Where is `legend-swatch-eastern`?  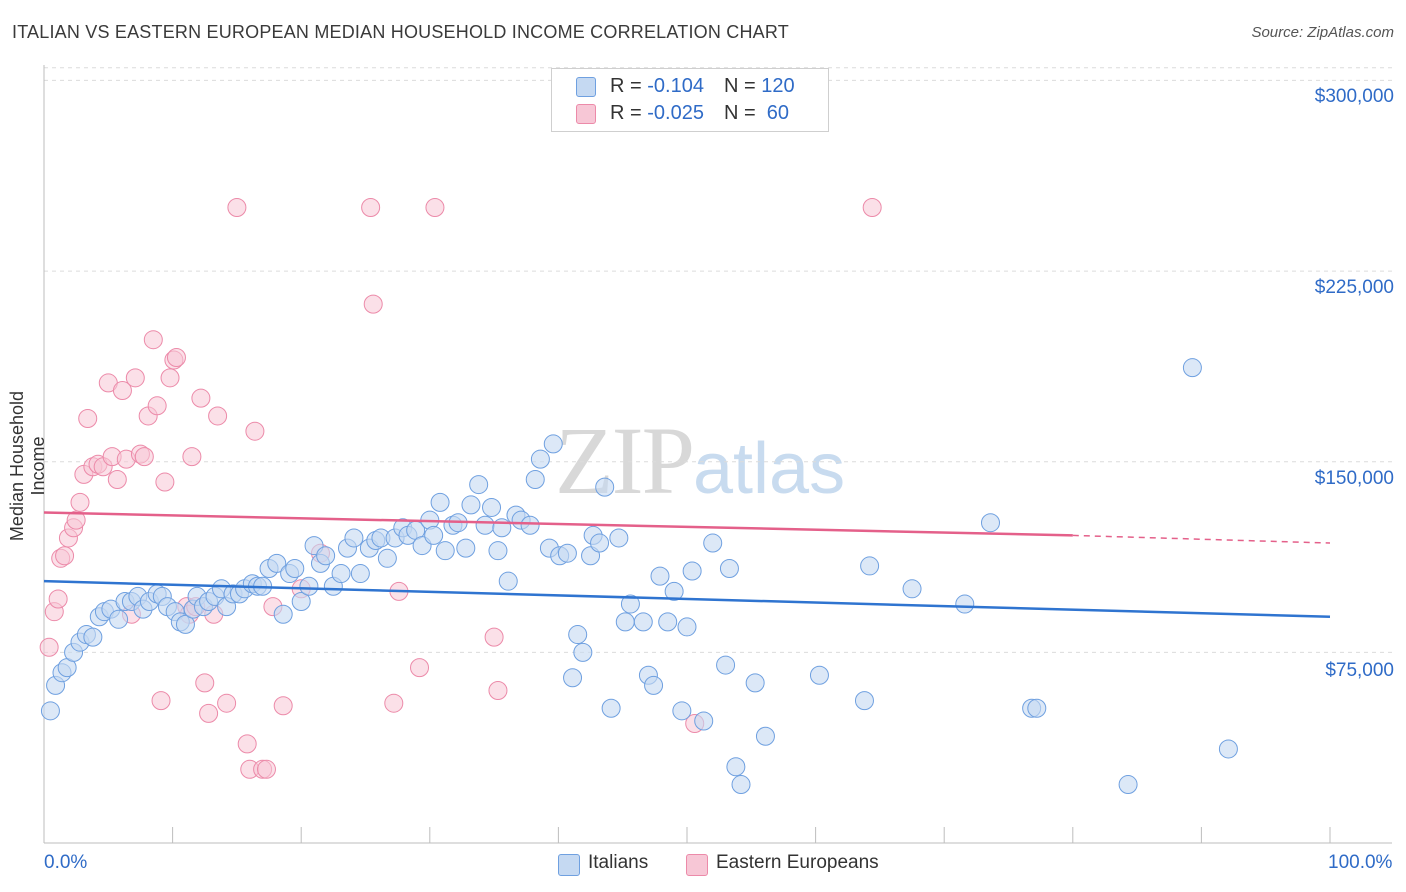 legend-swatch-eastern is located at coordinates (586, 114).